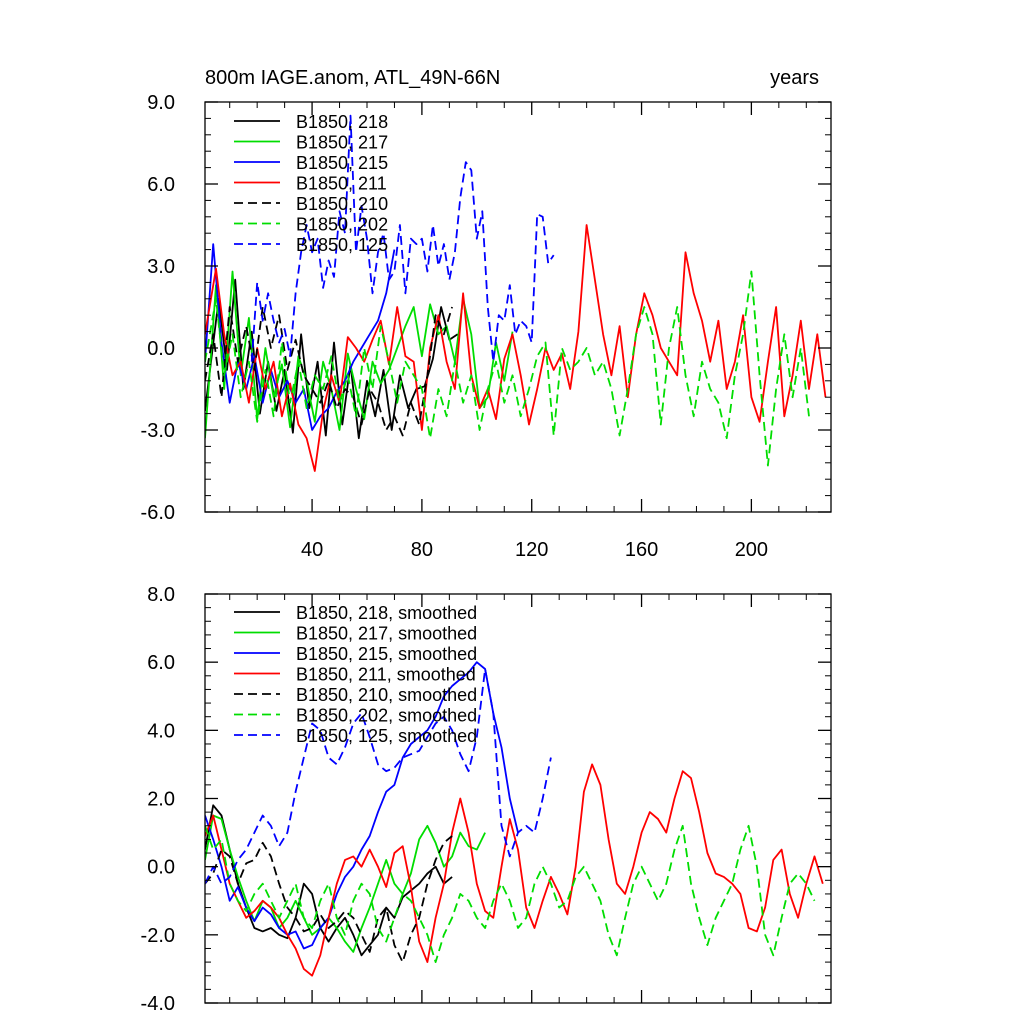 The height and width of the screenshot is (1024, 1024). Describe the element at coordinates (386, 695) in the screenshot. I see `legend-label: B1850, 210, smoothed` at that location.